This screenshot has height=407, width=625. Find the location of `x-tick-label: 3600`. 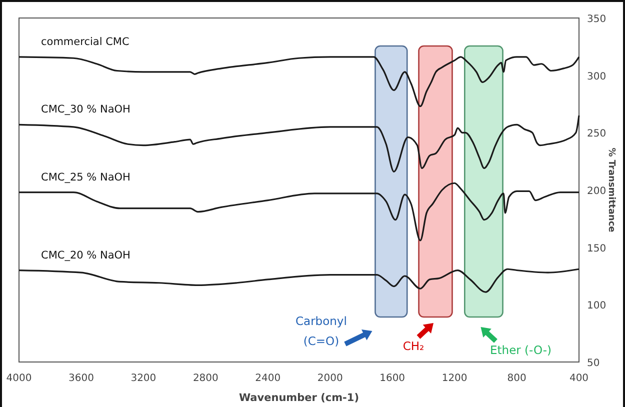

x-tick-label: 3600 is located at coordinates (81, 378).